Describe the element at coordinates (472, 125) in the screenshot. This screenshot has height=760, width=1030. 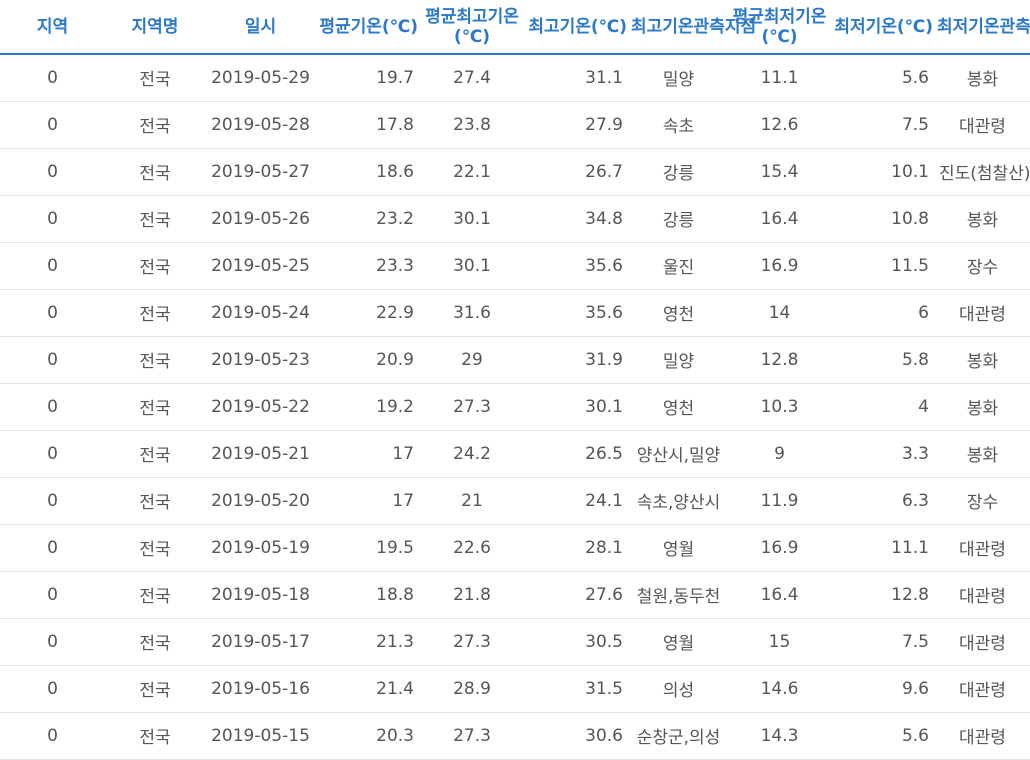
I see `cell-avg-max-temp: 23.8` at that location.